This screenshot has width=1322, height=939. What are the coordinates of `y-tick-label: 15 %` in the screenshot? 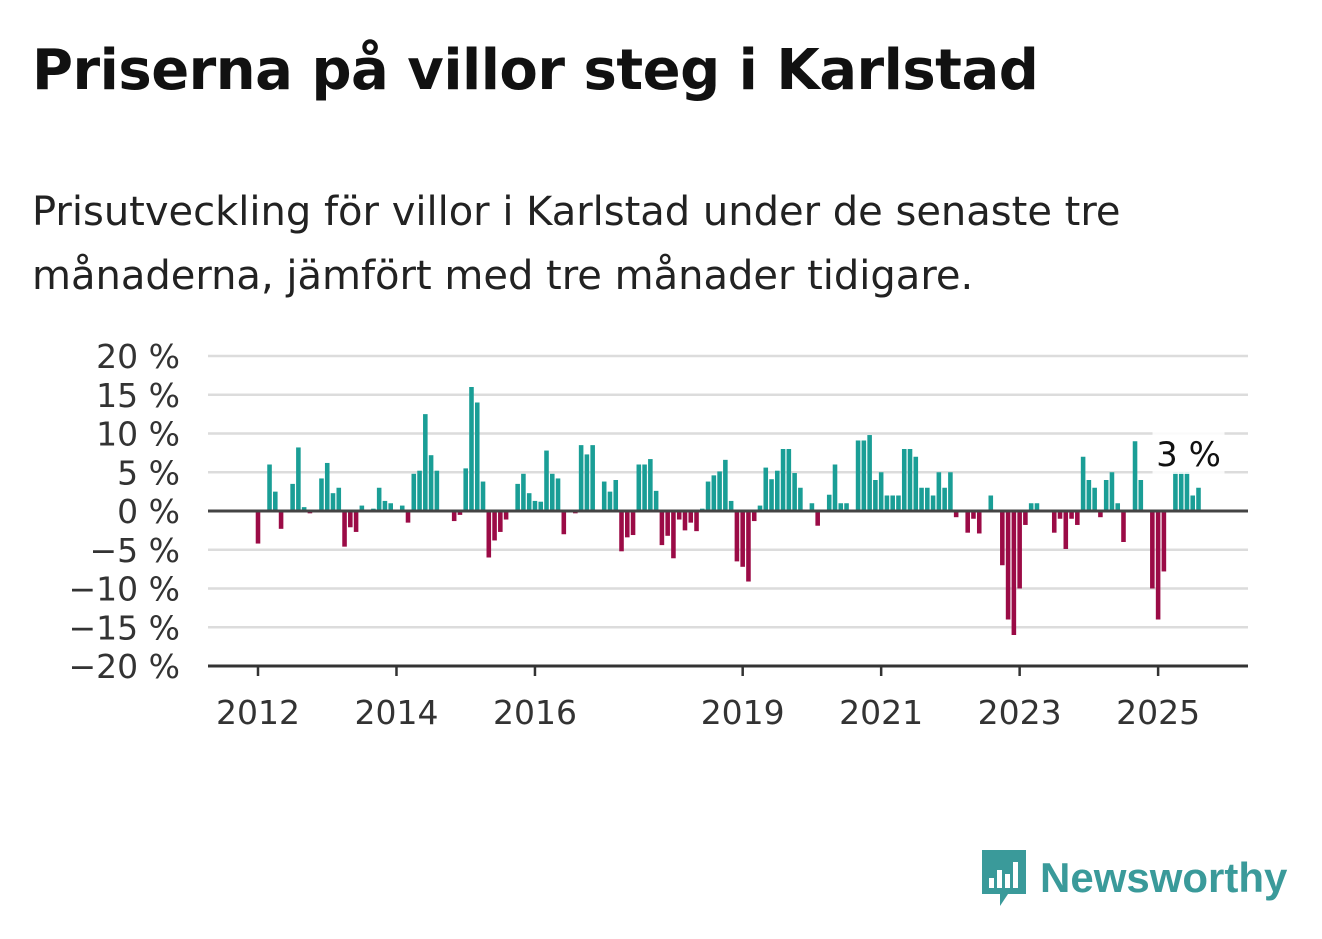 It's located at (138, 395).